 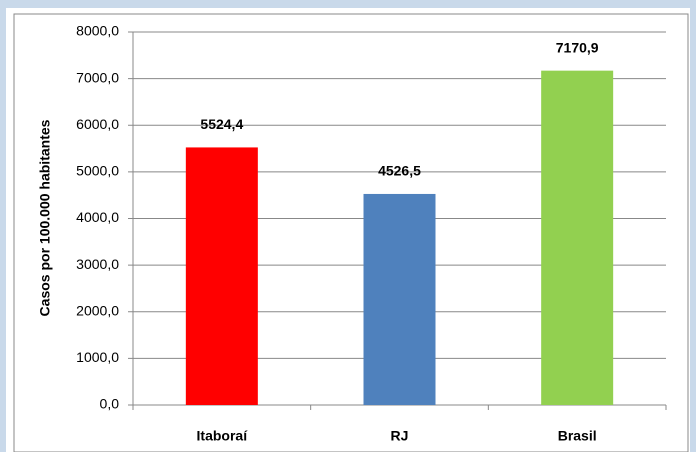 What do you see at coordinates (577, 47) in the screenshot?
I see `data-label: 7170,9` at bounding box center [577, 47].